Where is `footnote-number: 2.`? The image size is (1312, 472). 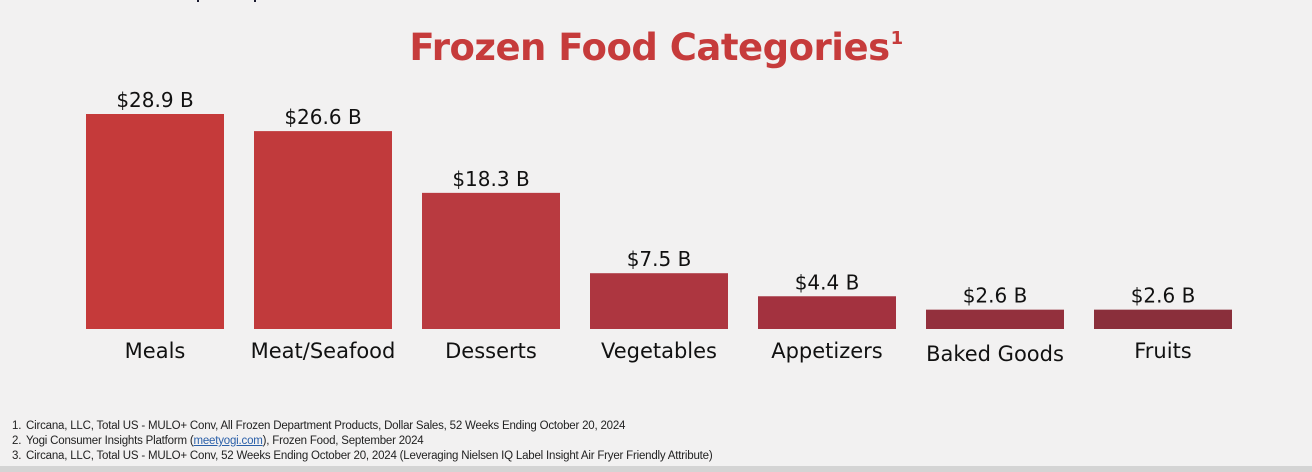 footnote-number: 2. is located at coordinates (17, 441).